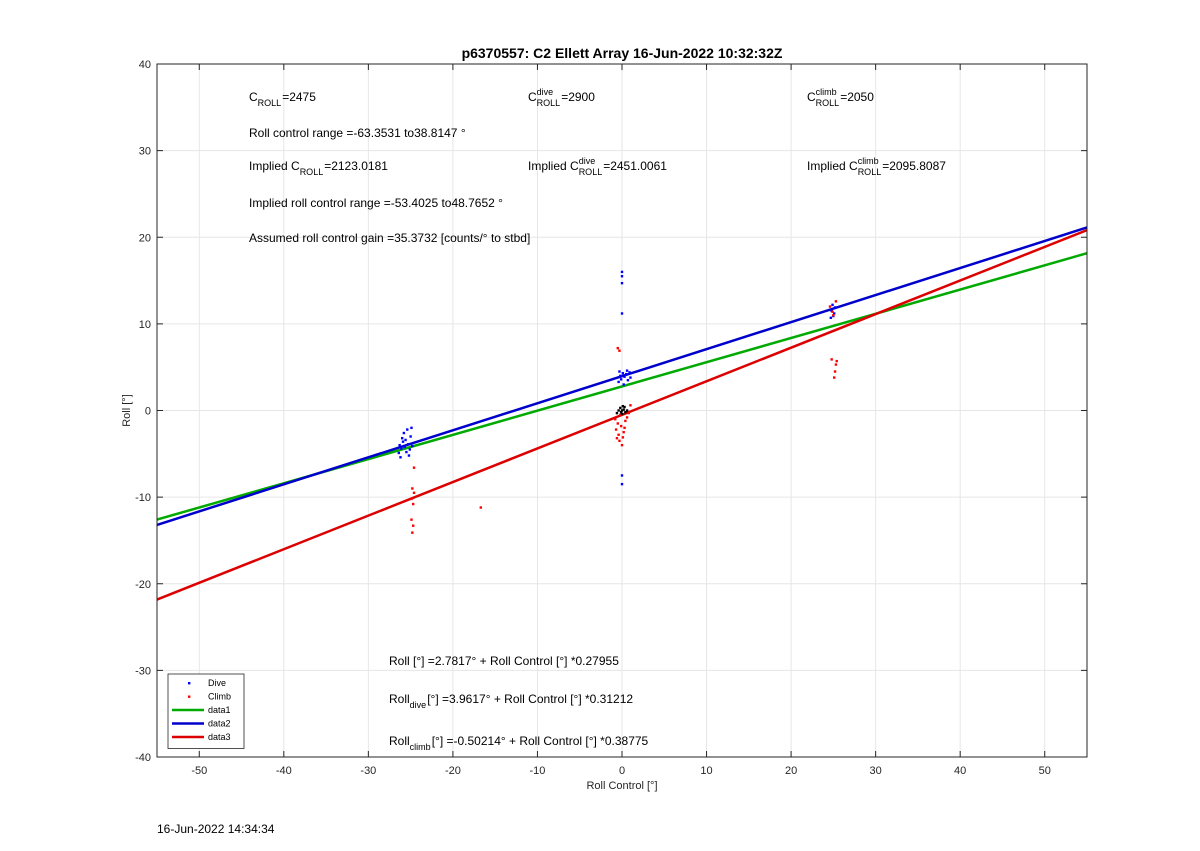 This screenshot has width=1200, height=851. What do you see at coordinates (219, 697) in the screenshot?
I see `legend-label: Climb` at bounding box center [219, 697].